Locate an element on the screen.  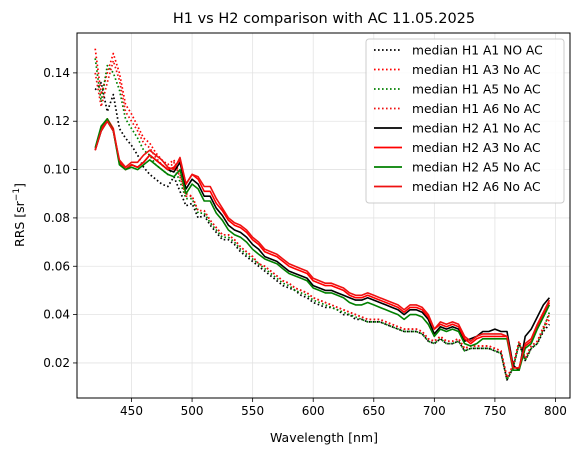
y-axis-ticks: 0.02 0.04 0.06 0.08 0.10 0.12 0.14 is located at coordinates (60, 218).